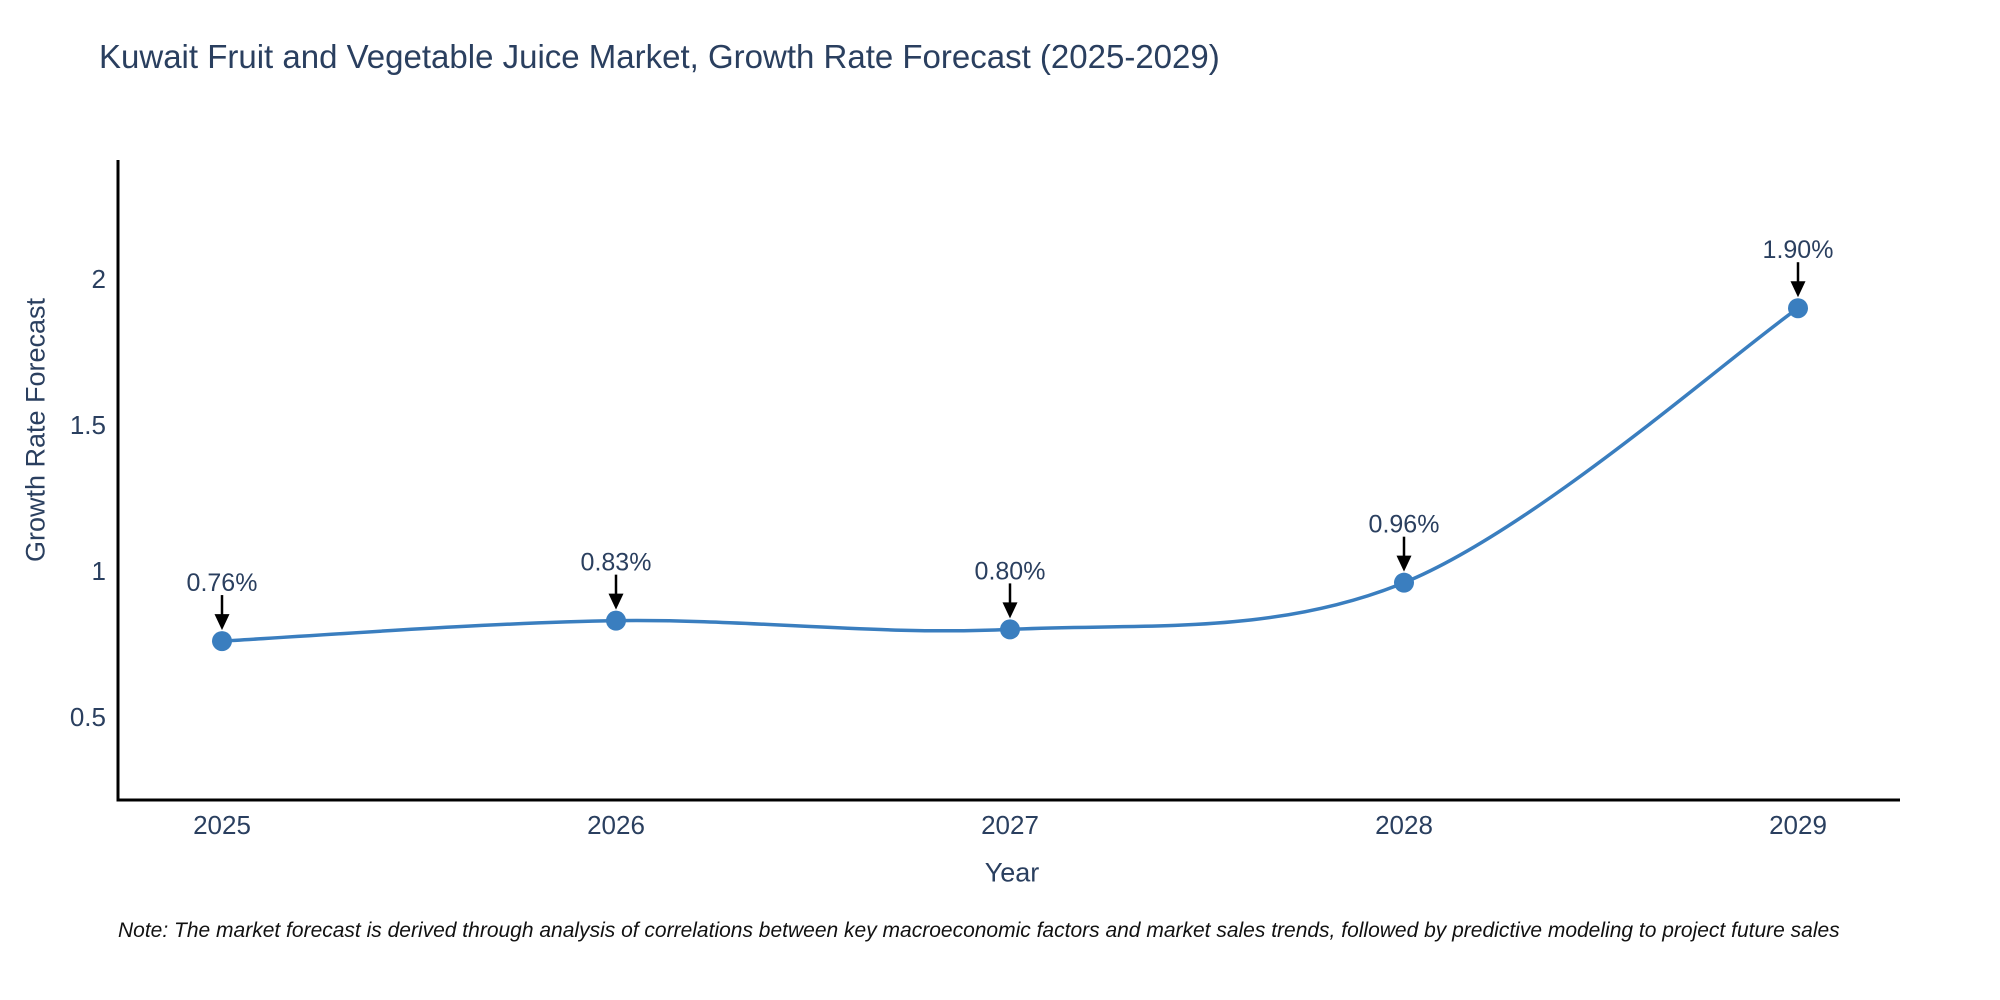  Describe the element at coordinates (222, 825) in the screenshot. I see `x-tick-label: 2025` at that location.